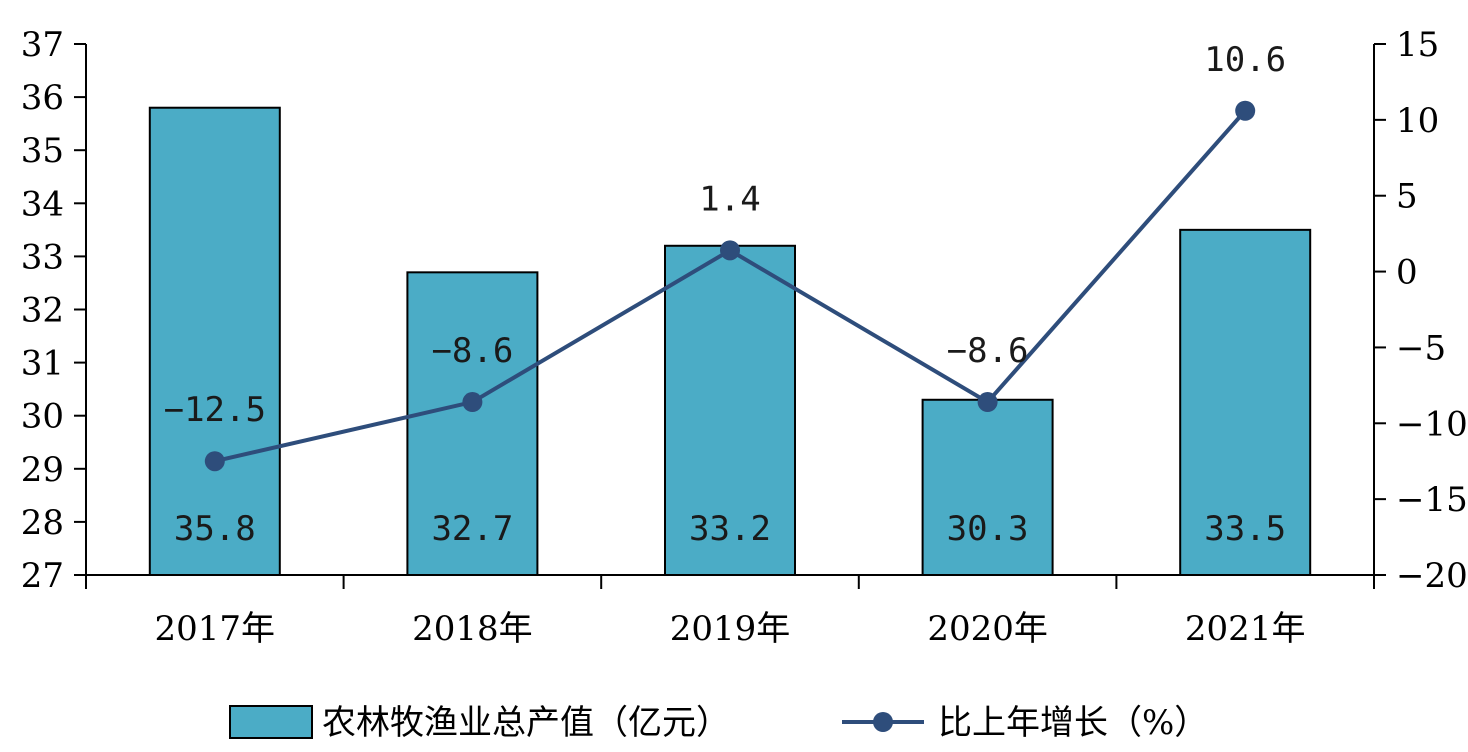 The width and height of the screenshot is (1468, 752). I want to click on right-tick-label-4: 0, so click(1407, 273).